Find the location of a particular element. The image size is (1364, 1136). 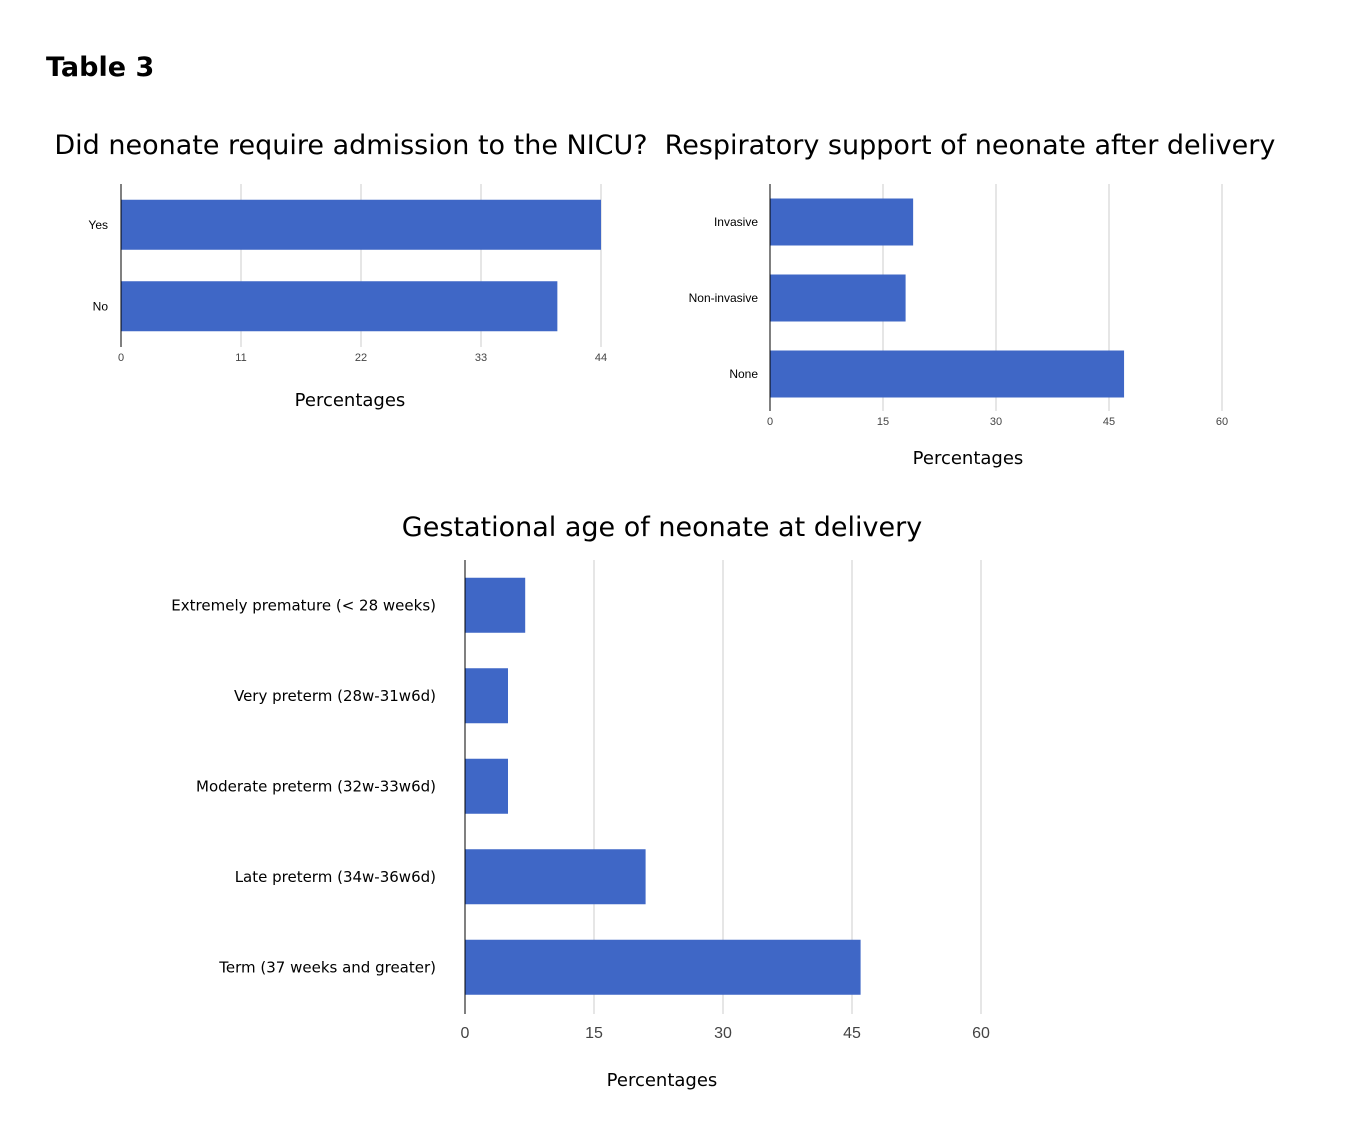

chart-3-category-label: Late preterm (34w-36w6d) is located at coordinates (335, 877).